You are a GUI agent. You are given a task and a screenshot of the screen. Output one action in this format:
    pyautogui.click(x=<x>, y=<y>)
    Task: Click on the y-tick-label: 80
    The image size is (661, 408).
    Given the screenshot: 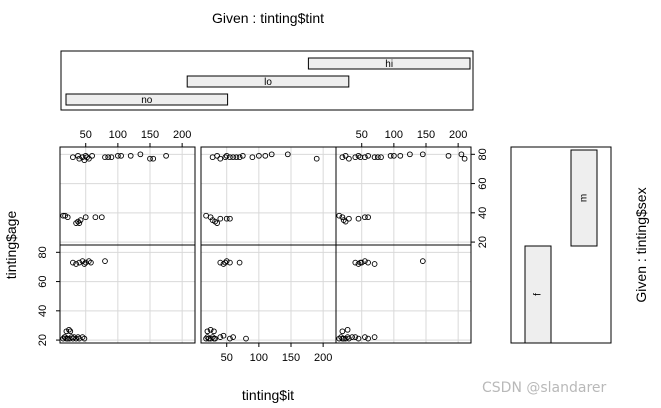 What is the action you would take?
    pyautogui.click(x=483, y=154)
    